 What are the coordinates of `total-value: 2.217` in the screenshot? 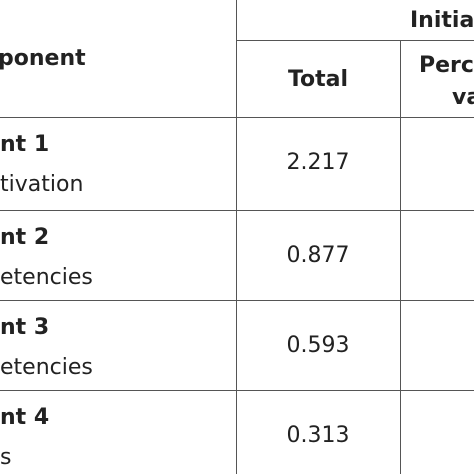 It's located at (318, 162).